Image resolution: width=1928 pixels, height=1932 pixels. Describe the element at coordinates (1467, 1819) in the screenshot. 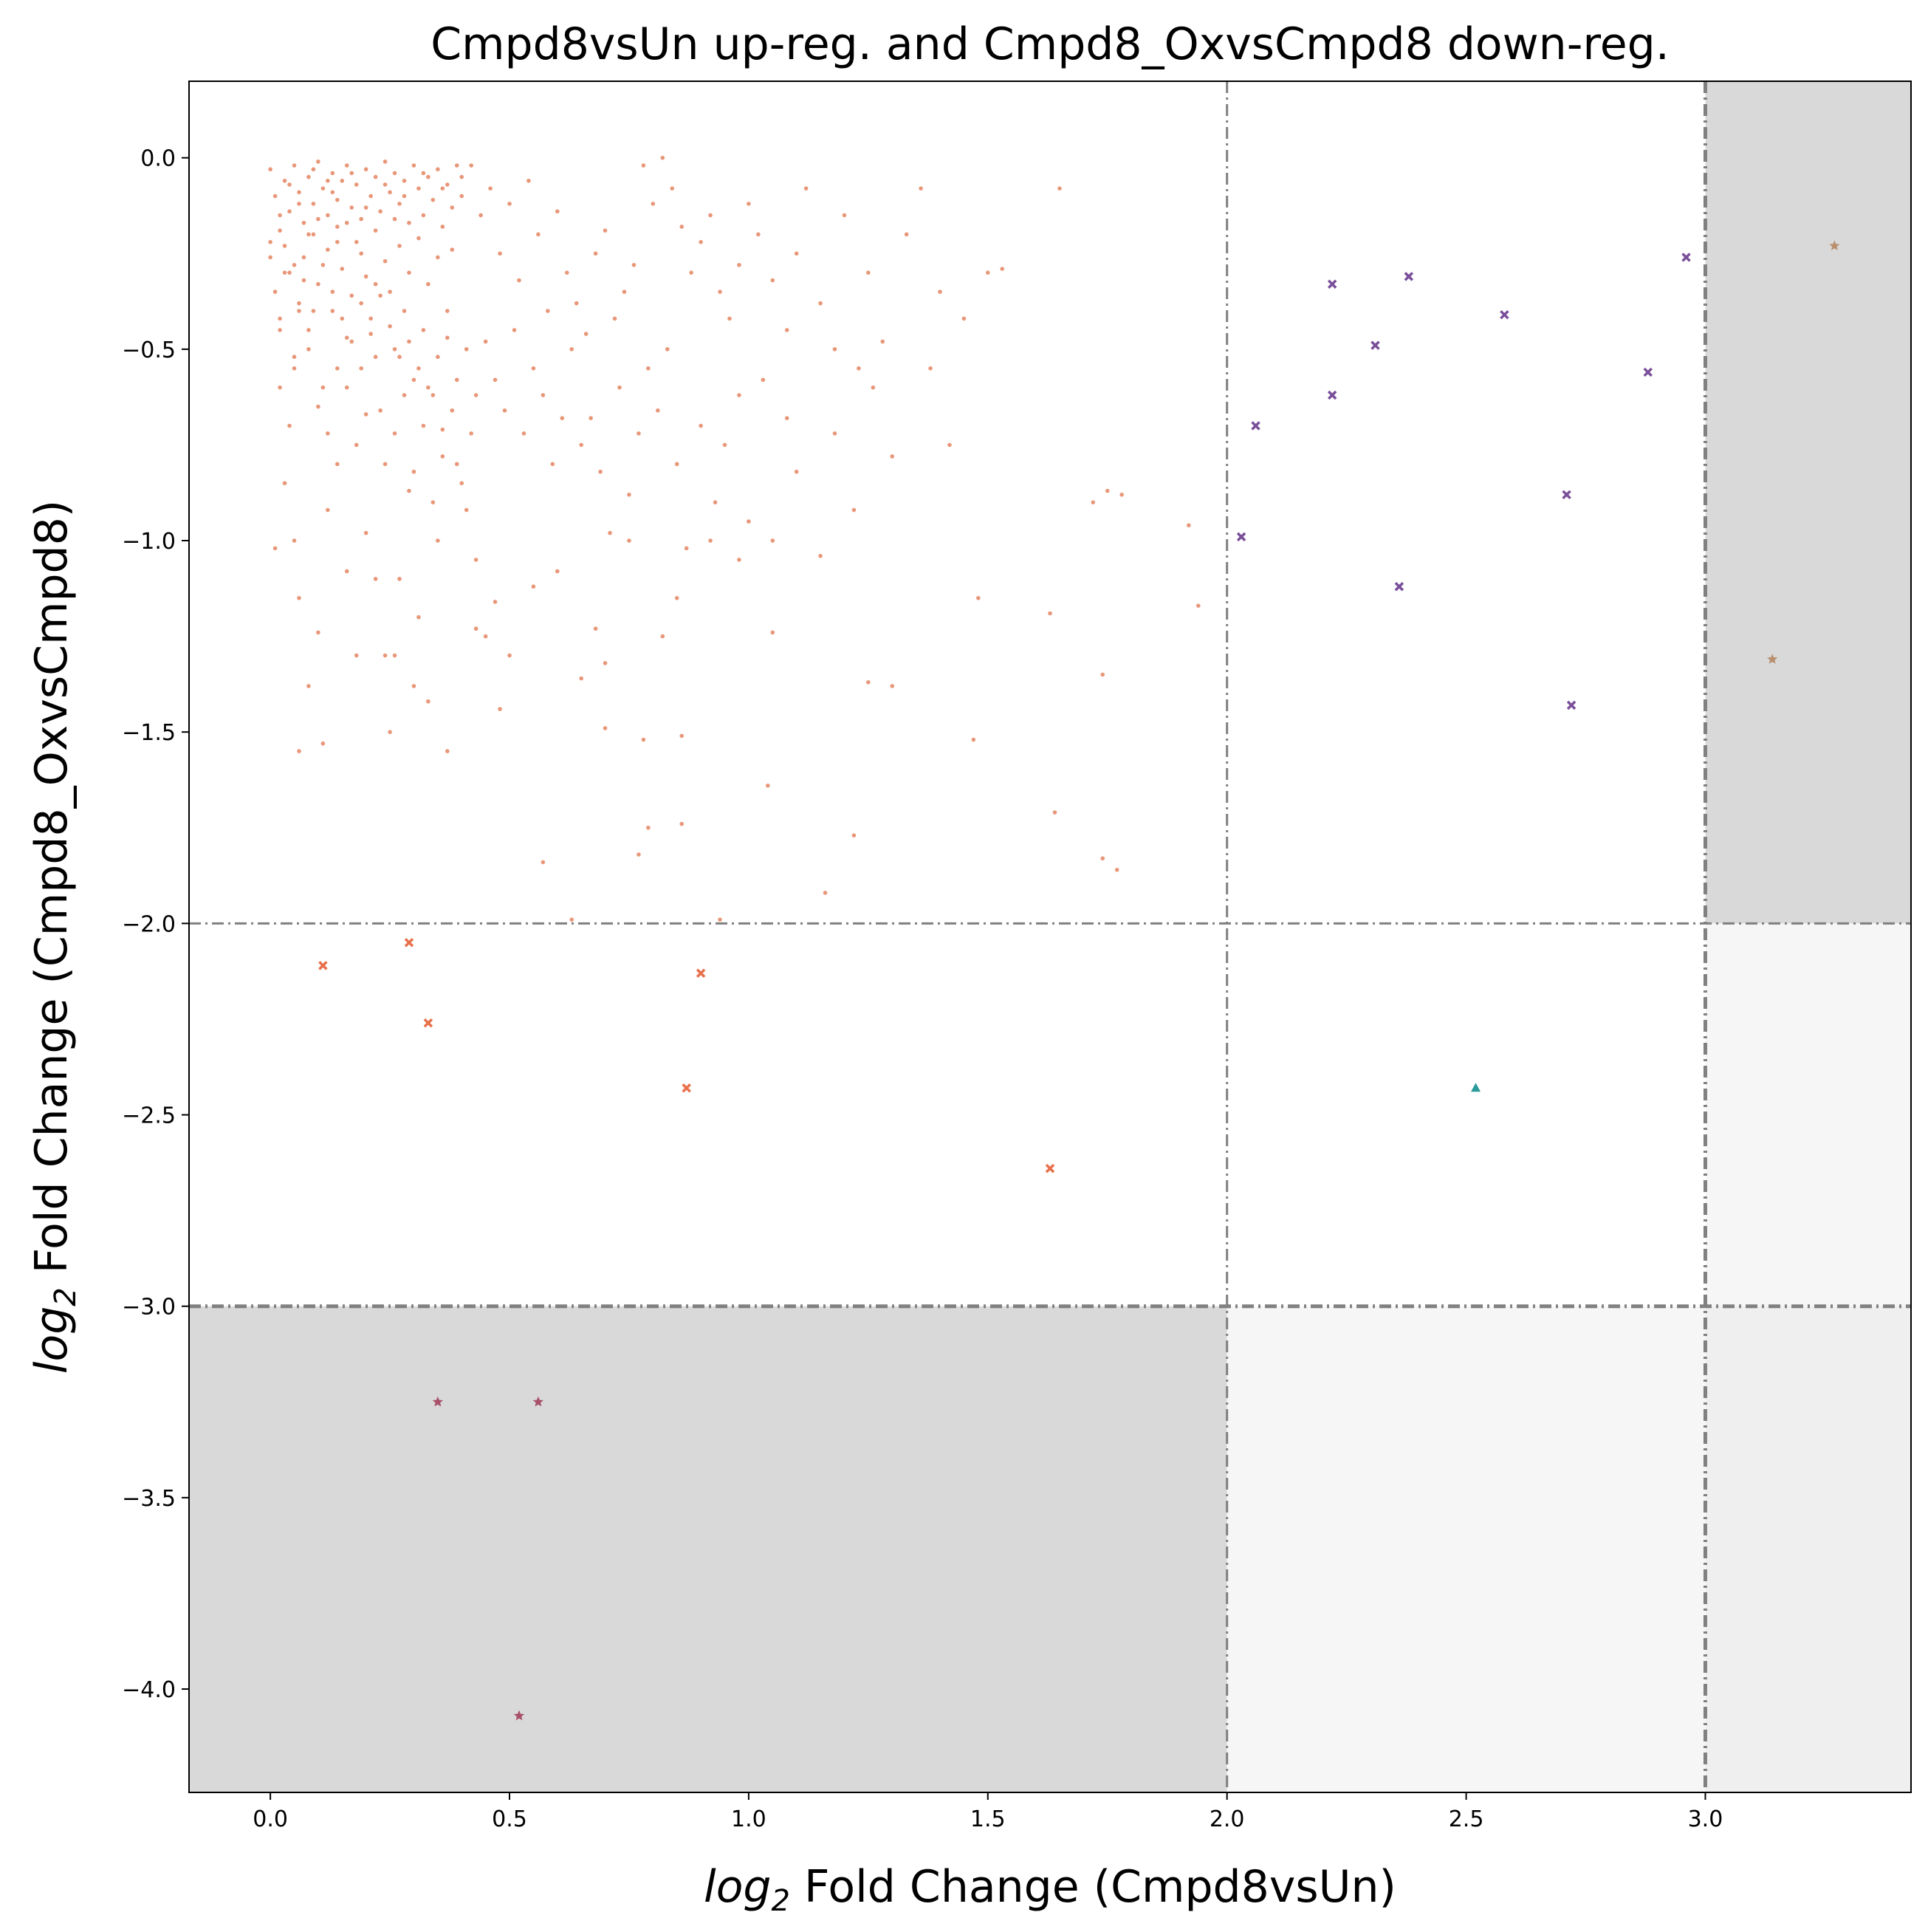

I see `x-tick-label: 2.5` at that location.